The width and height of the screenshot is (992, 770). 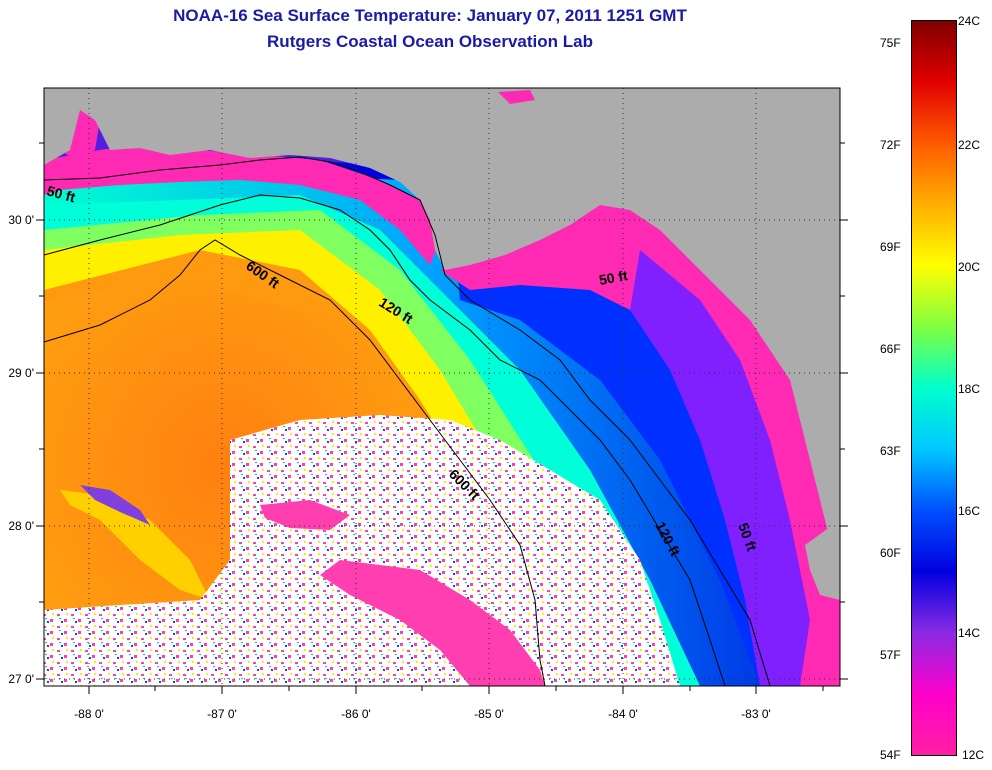 What do you see at coordinates (61, 193) in the screenshot?
I see `contour-label-50ft-west: 50 ft` at bounding box center [61, 193].